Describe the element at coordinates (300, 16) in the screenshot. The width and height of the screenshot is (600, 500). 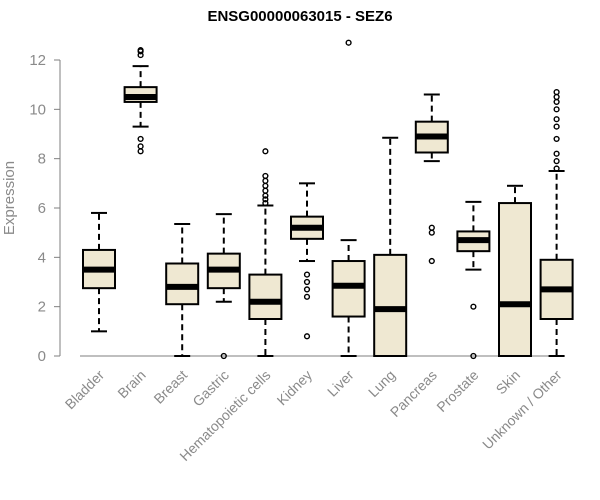
I see `chart-title: ENSG00000063015 - SEZ6` at that location.